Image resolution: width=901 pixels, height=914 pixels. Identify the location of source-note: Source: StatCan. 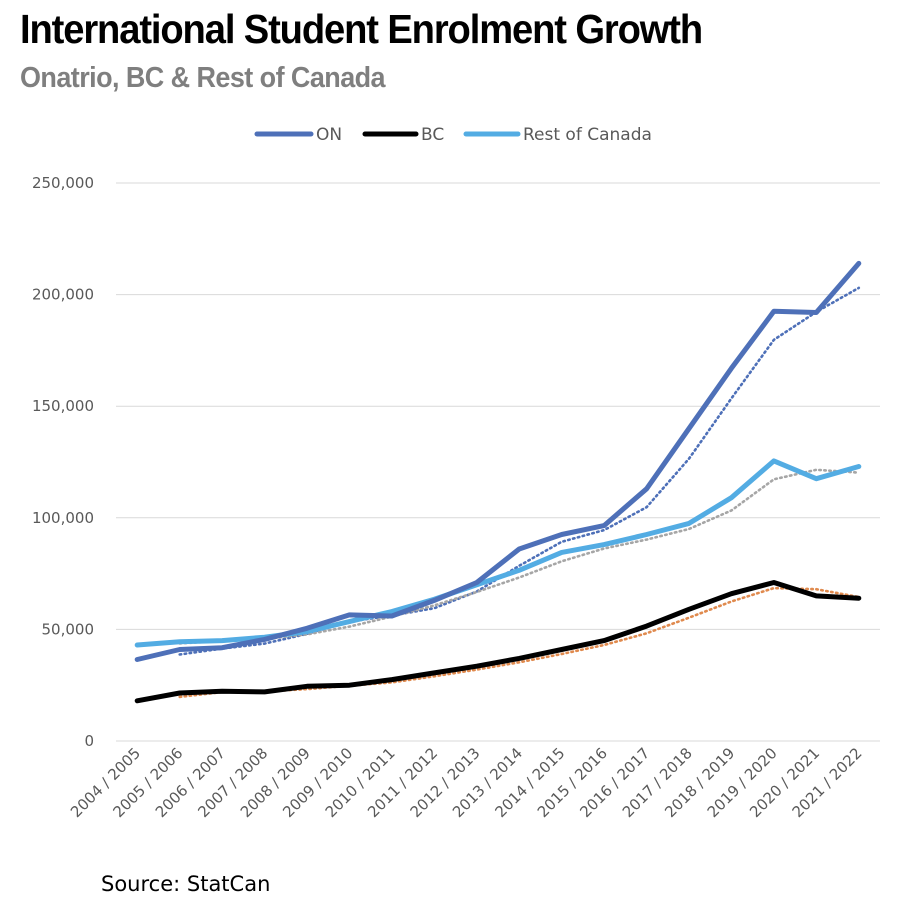
(186, 884).